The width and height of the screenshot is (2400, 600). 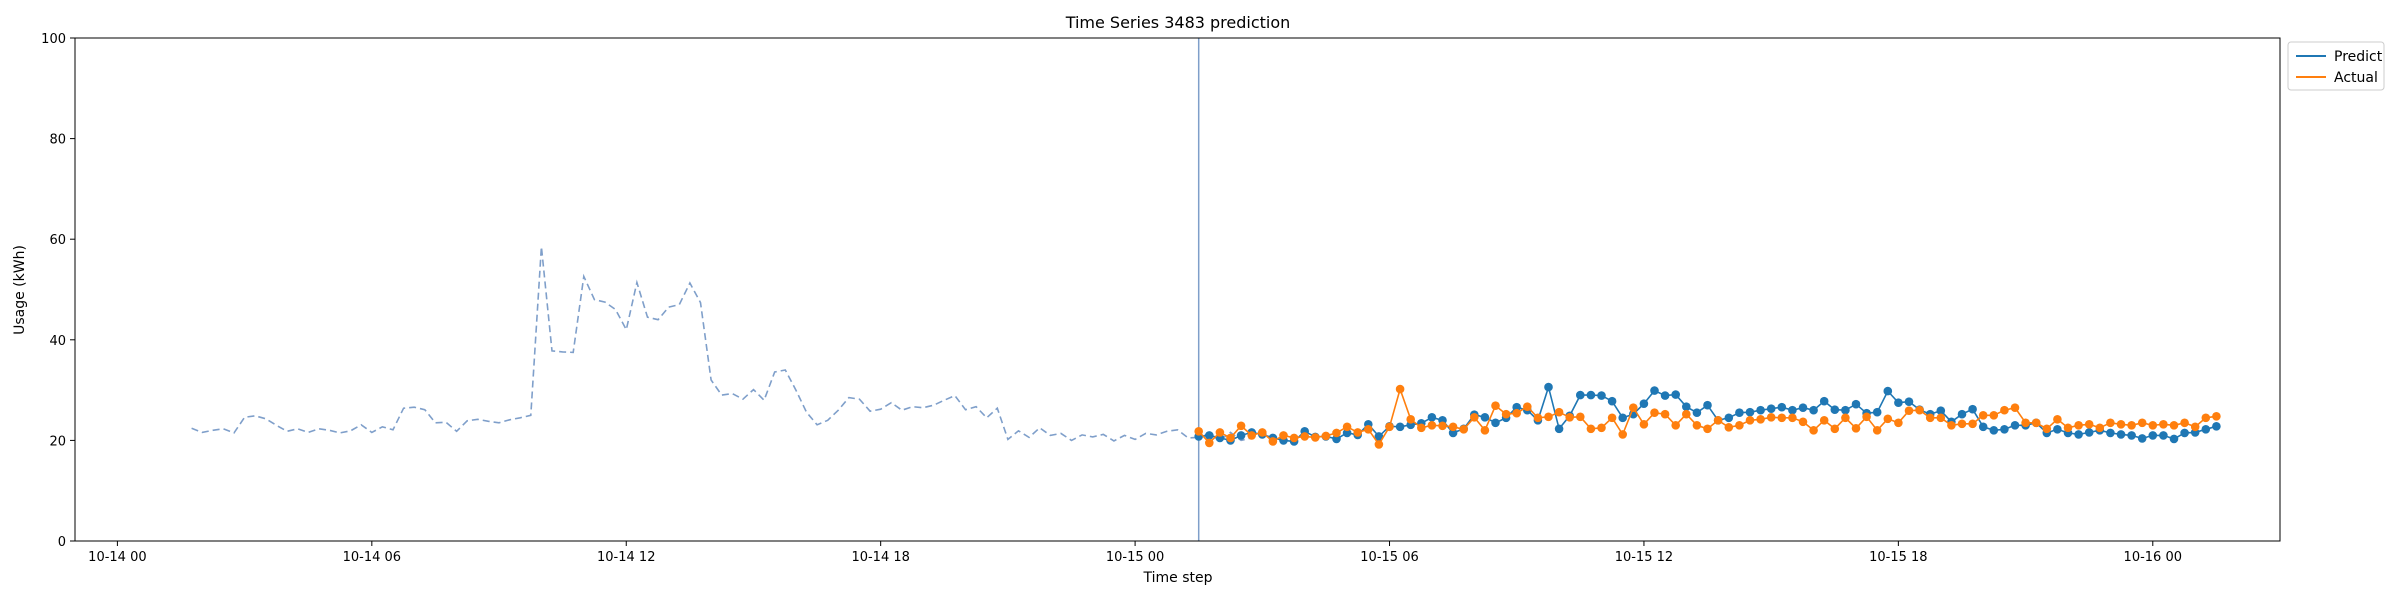 What do you see at coordinates (62, 542) in the screenshot?
I see `y-tick-label: 0` at bounding box center [62, 542].